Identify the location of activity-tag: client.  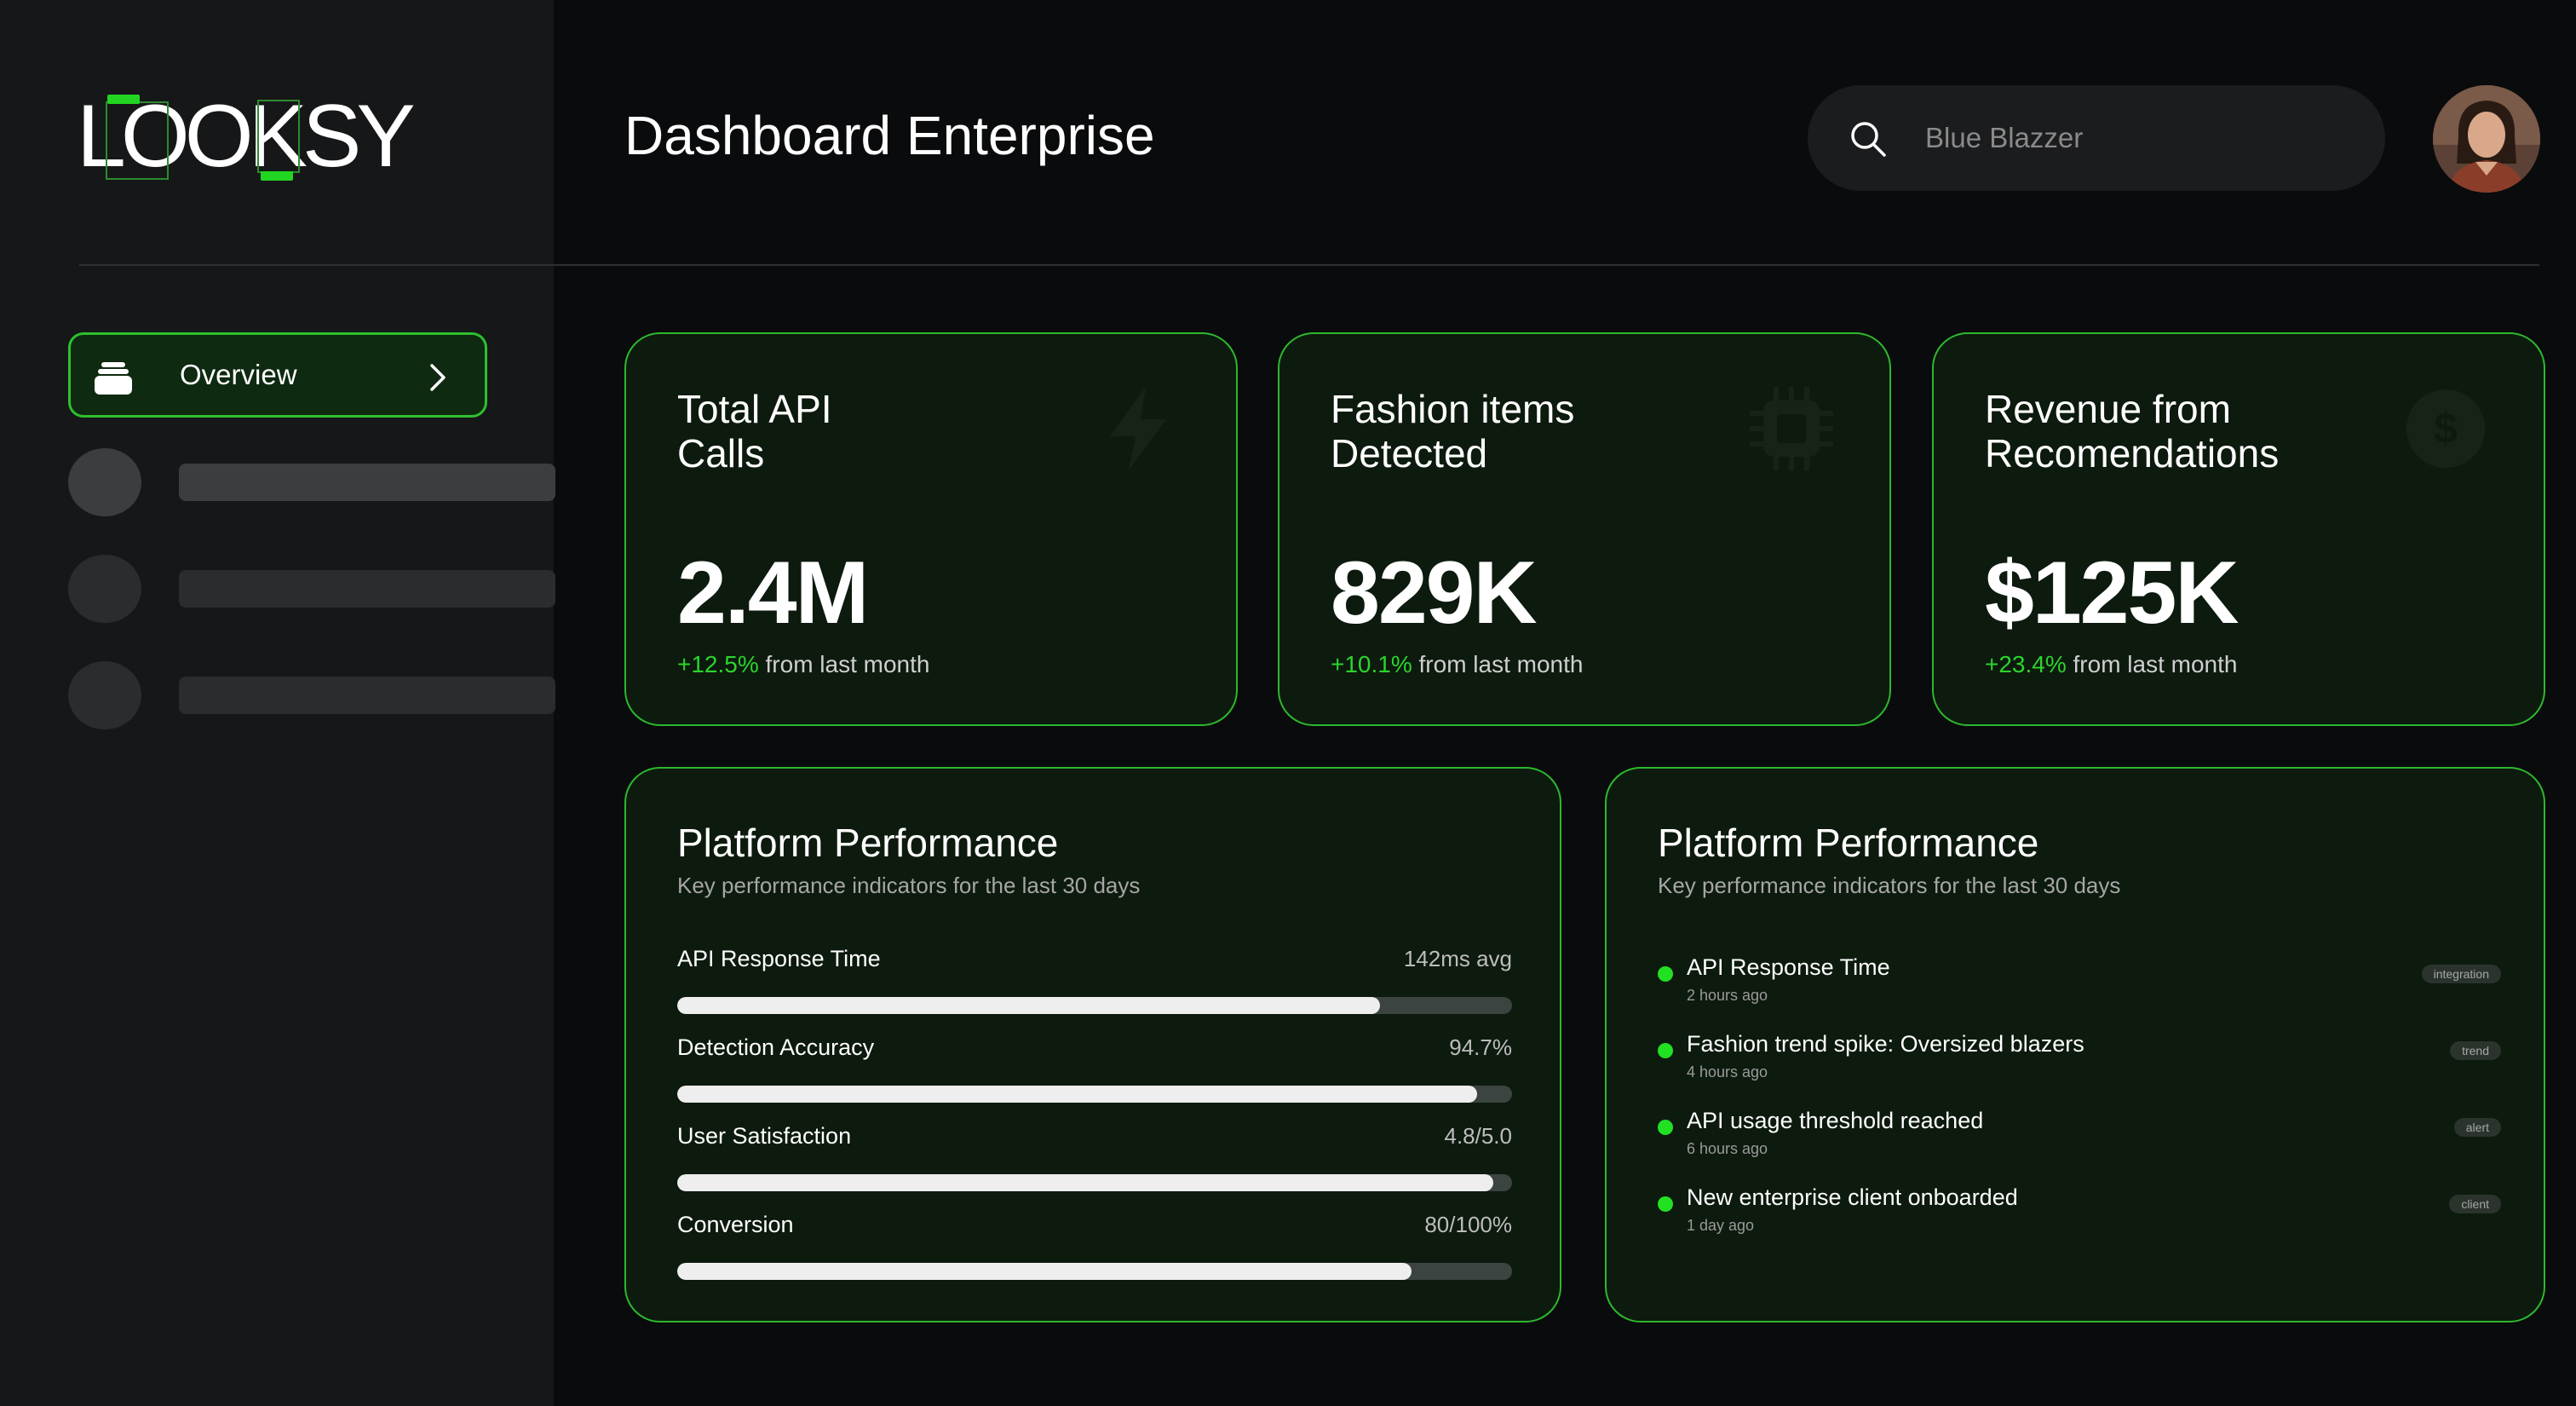
(2475, 1204).